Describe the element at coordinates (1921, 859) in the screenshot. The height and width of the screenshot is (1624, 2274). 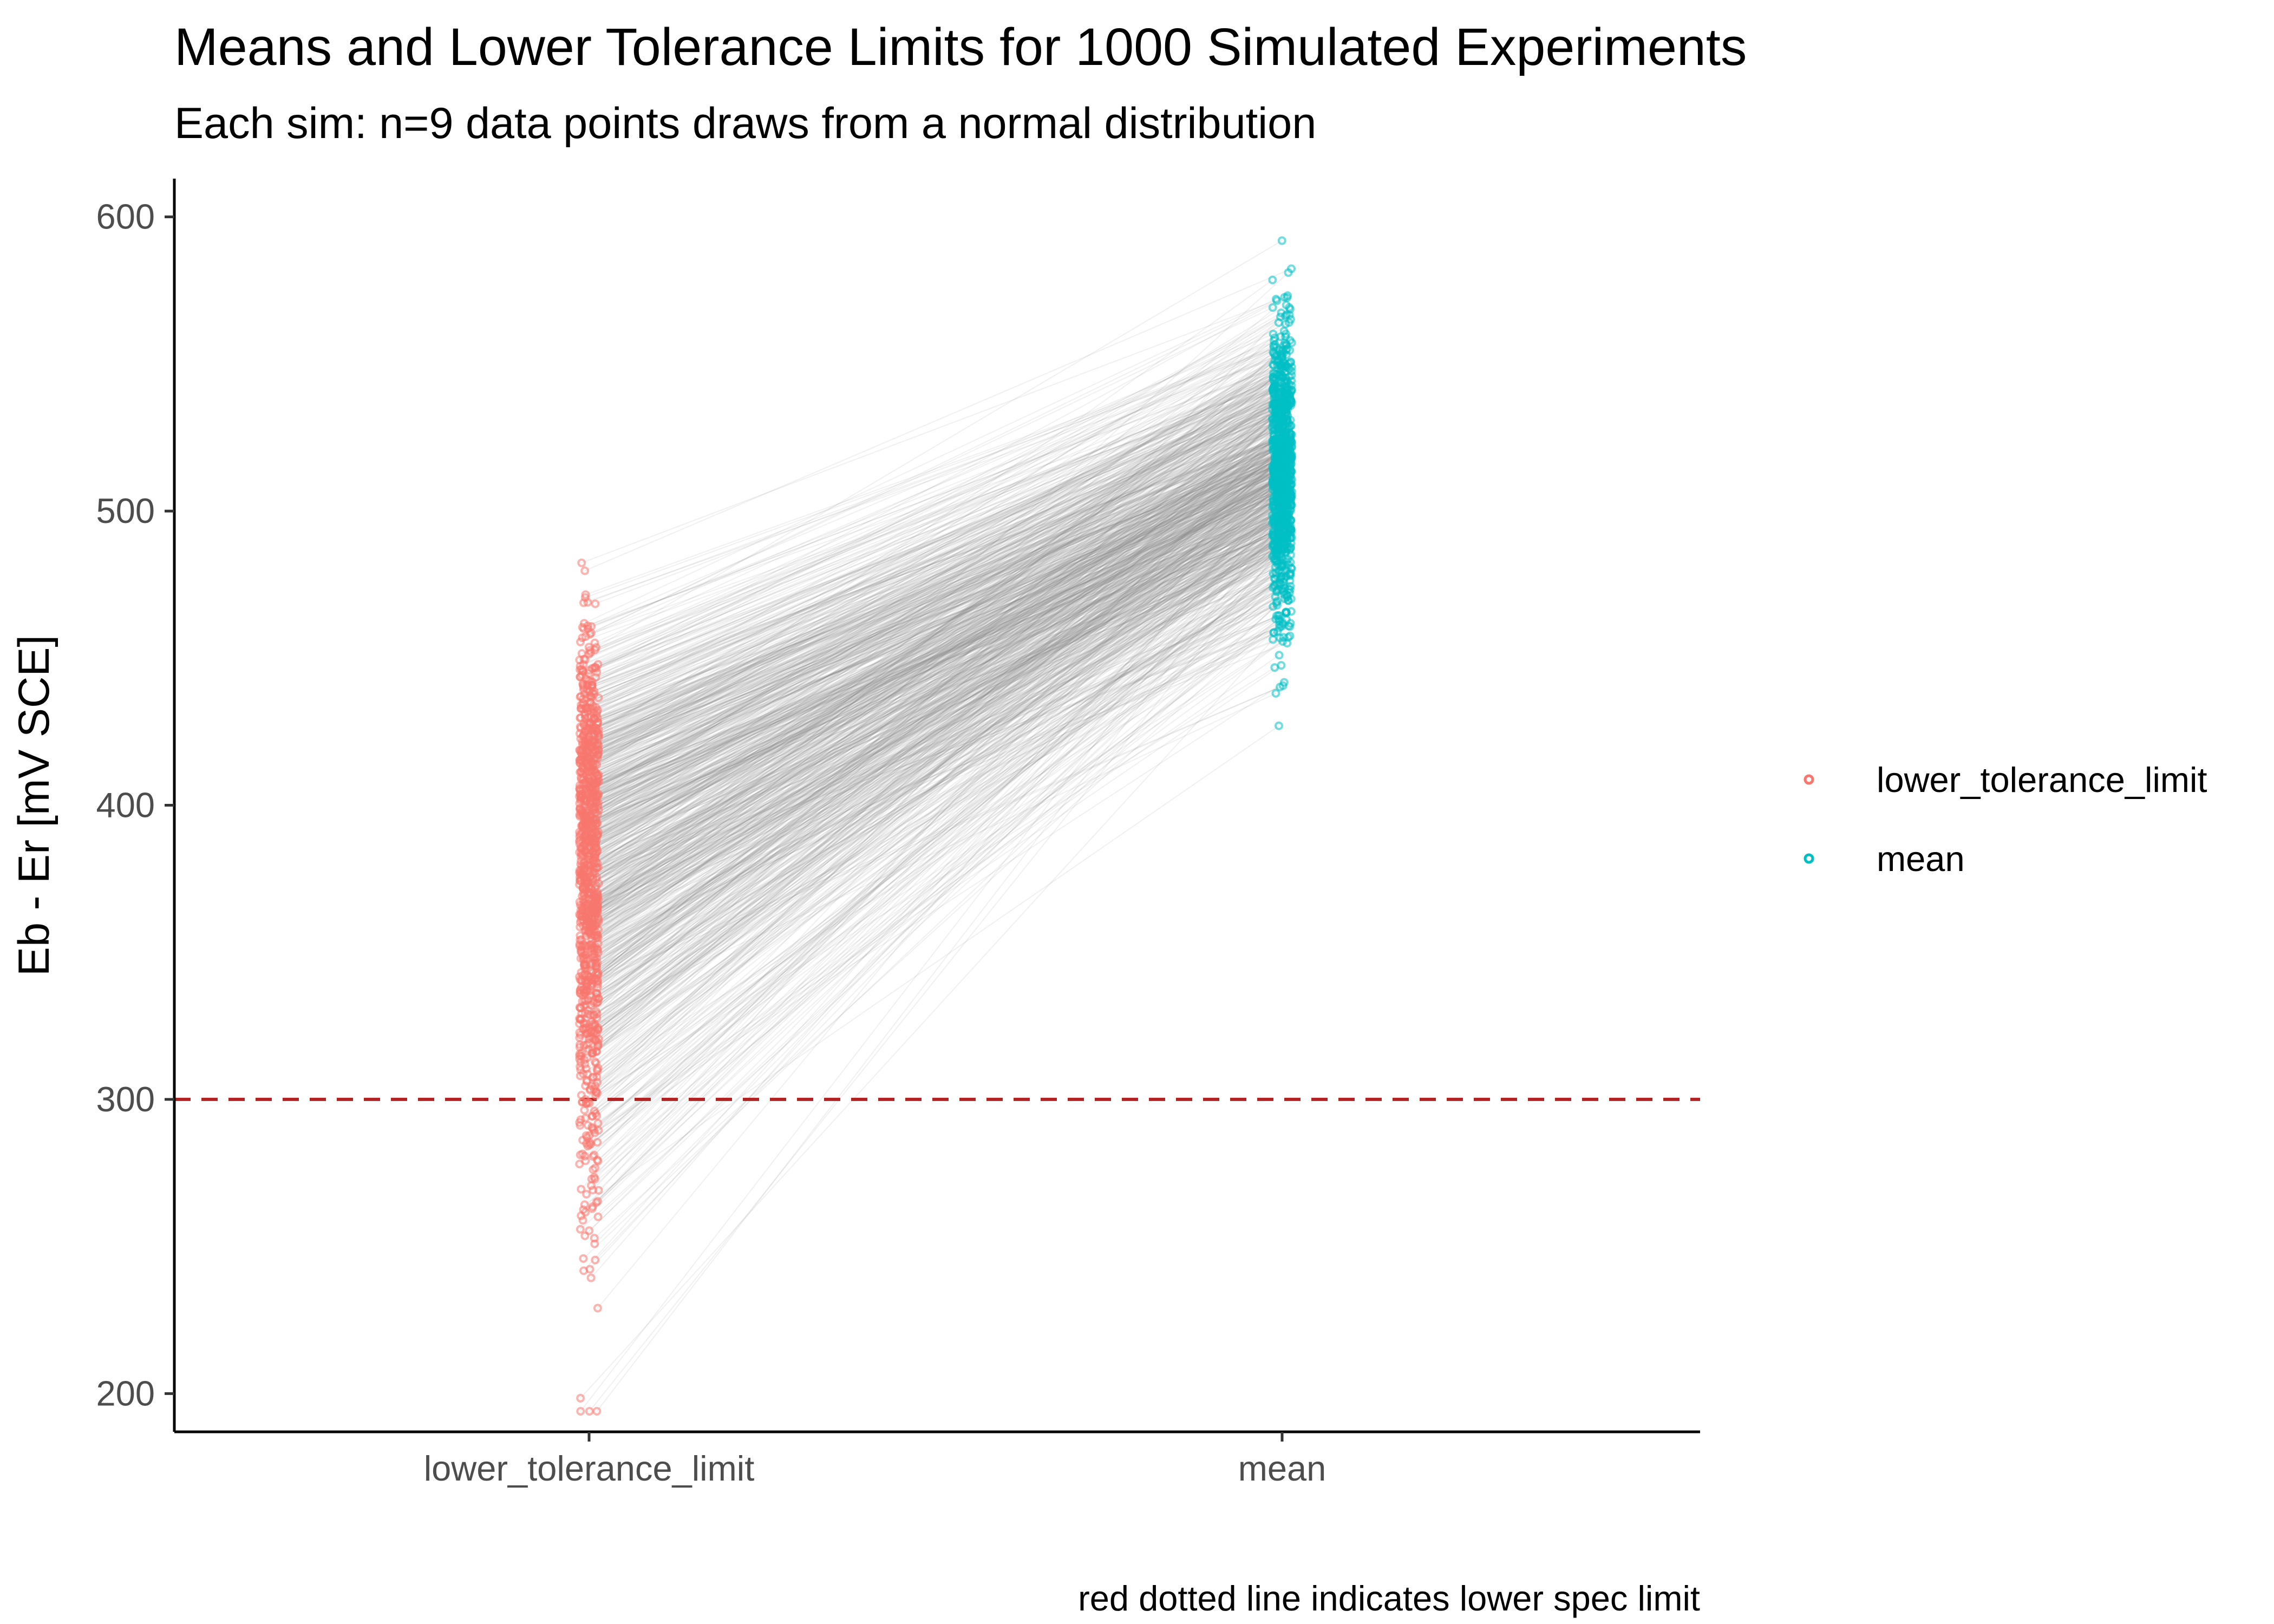
I see `legend-label-mean: mean` at that location.